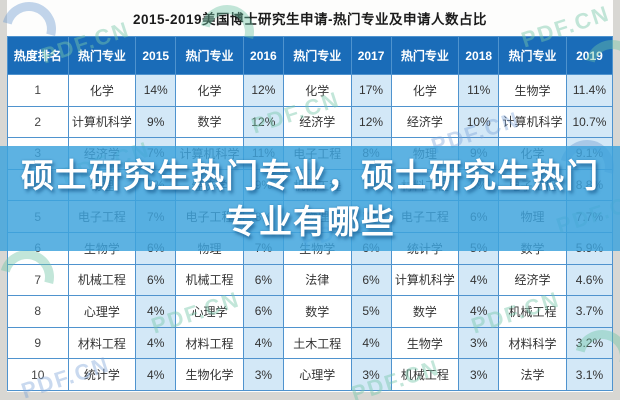 The width and height of the screenshot is (620, 400). What do you see at coordinates (479, 55) in the screenshot?
I see `column-header: 2018` at bounding box center [479, 55].